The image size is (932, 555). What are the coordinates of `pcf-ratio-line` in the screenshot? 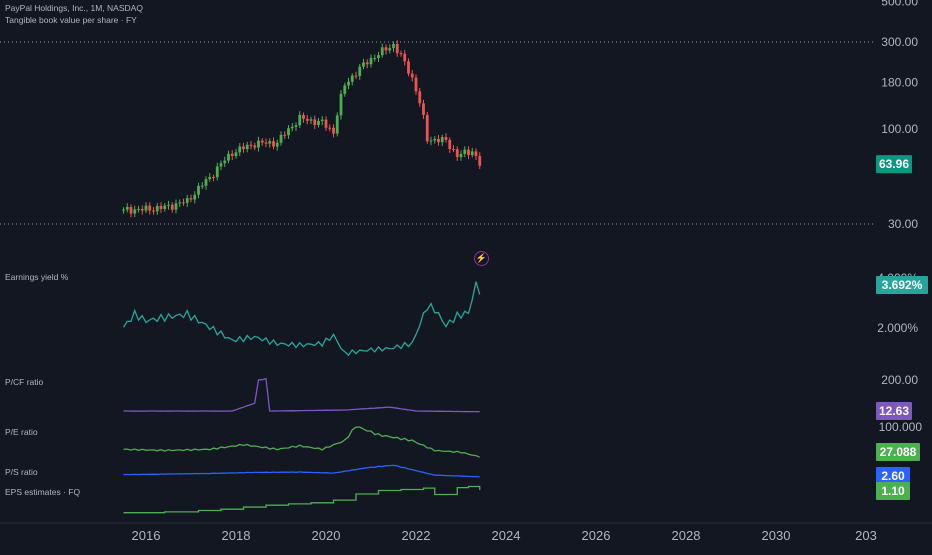 It's located at (301, 395).